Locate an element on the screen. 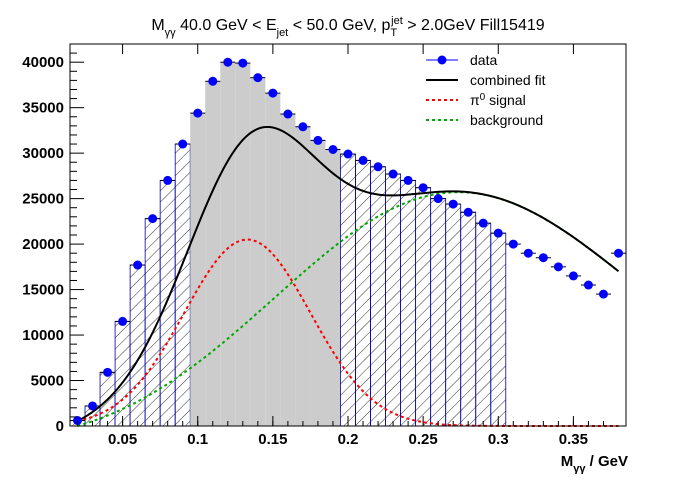 The height and width of the screenshot is (479, 696). y-tick-label: 30000 is located at coordinates (43, 153).